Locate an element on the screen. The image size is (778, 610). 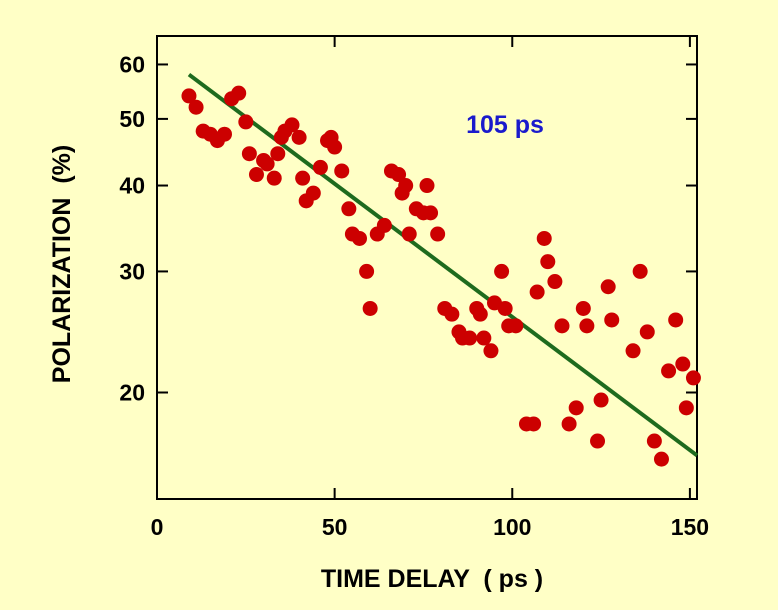
x-tick-label: 150 is located at coordinates (690, 527).